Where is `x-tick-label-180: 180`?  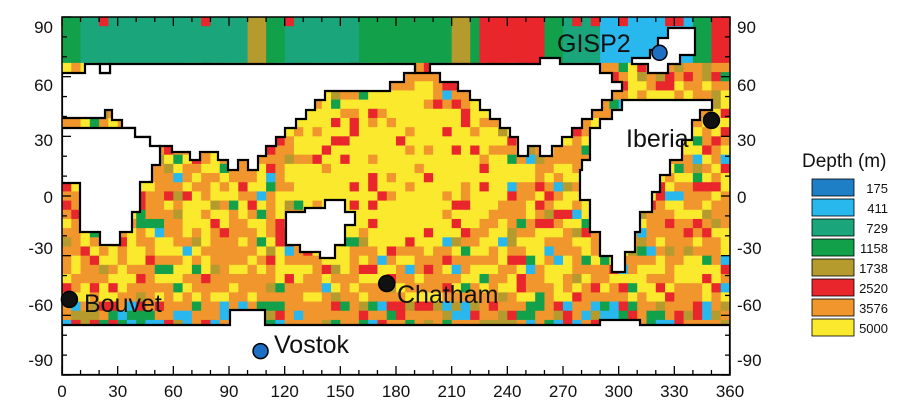 x-tick-label-180: 180 is located at coordinates (396, 391).